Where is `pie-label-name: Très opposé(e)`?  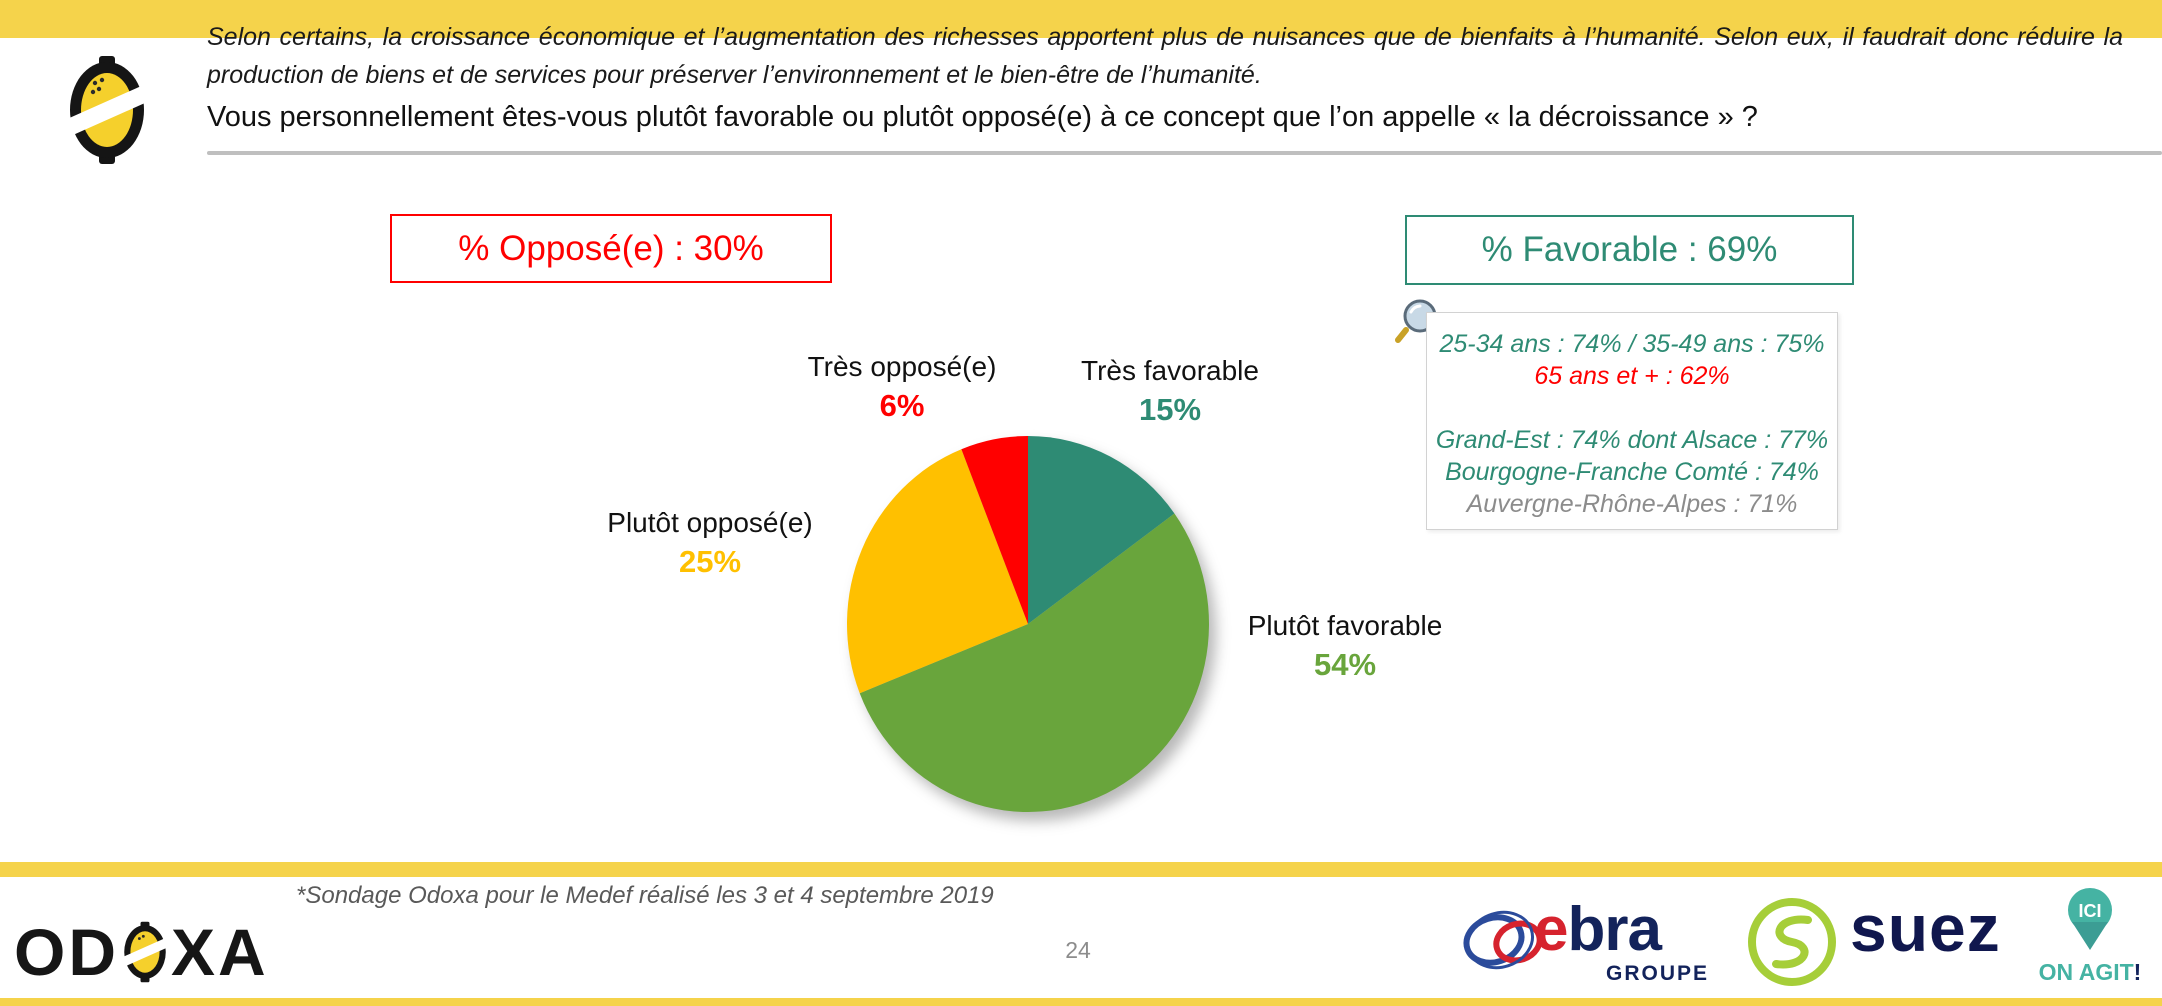
pie-label-name: Très opposé(e) is located at coordinates (902, 366).